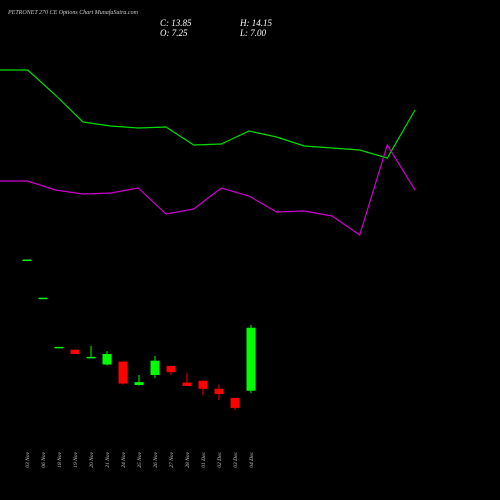  Describe the element at coordinates (44, 459) in the screenshot. I see `x-tick-label: 06 Nov` at that location.